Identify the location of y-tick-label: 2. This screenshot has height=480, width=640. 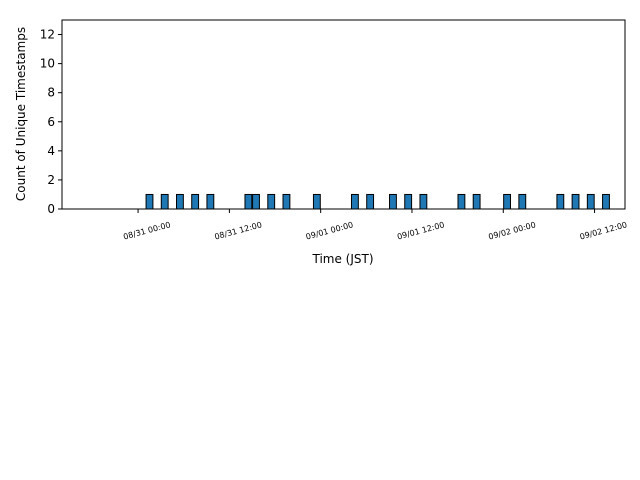
(51, 180).